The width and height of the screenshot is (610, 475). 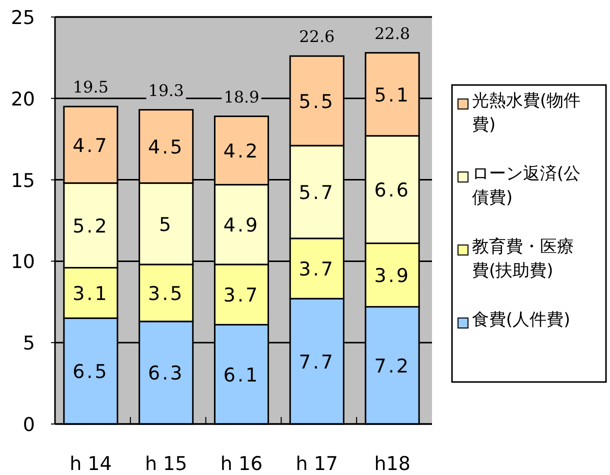 What do you see at coordinates (317, 362) in the screenshot?
I see `data-label: 7.7` at bounding box center [317, 362].